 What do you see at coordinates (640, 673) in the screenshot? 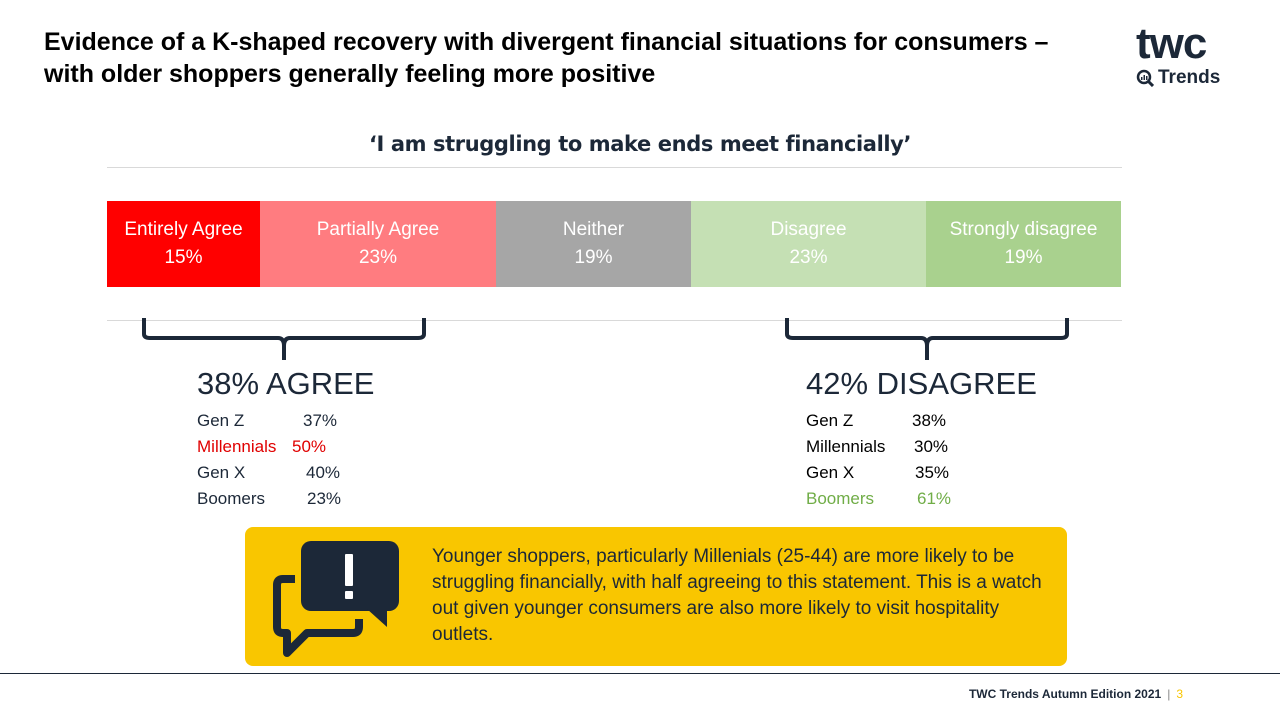
I see `footer-divider` at bounding box center [640, 673].